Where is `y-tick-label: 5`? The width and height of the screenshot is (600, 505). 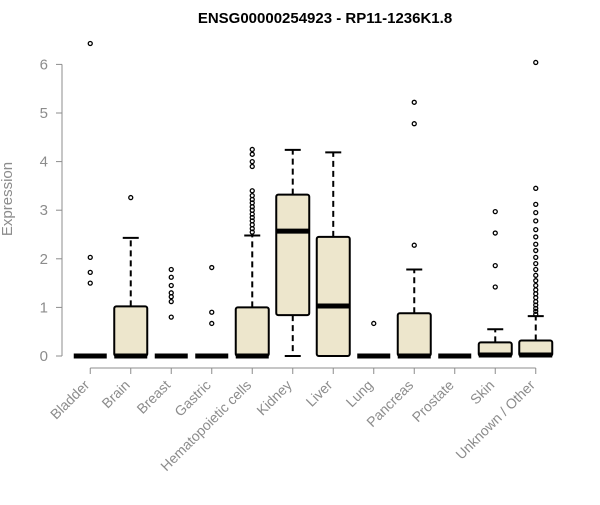
y-tick-label: 5 is located at coordinates (44, 113).